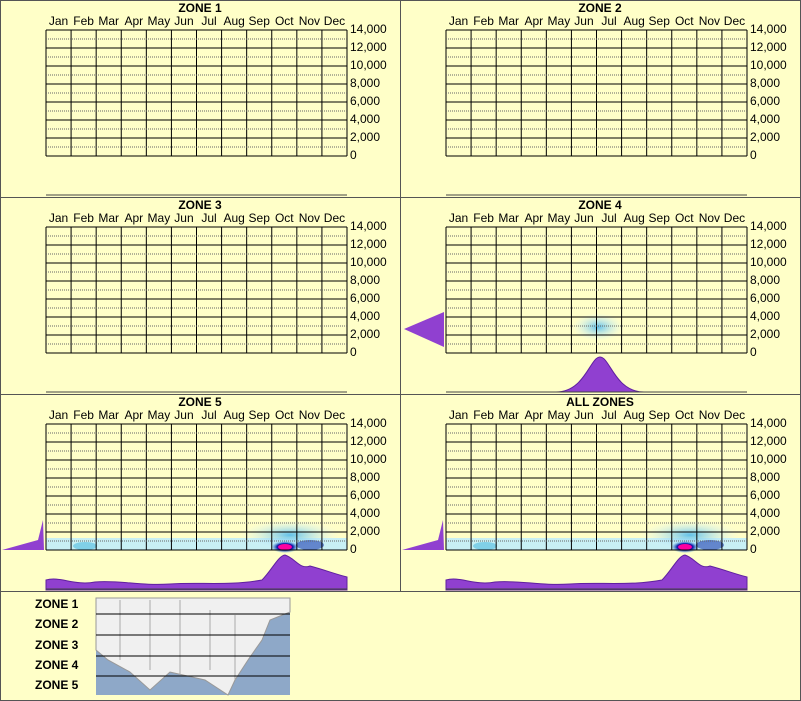 The image size is (801, 701). I want to click on panel-title: ZONE 2, so click(600, 8).